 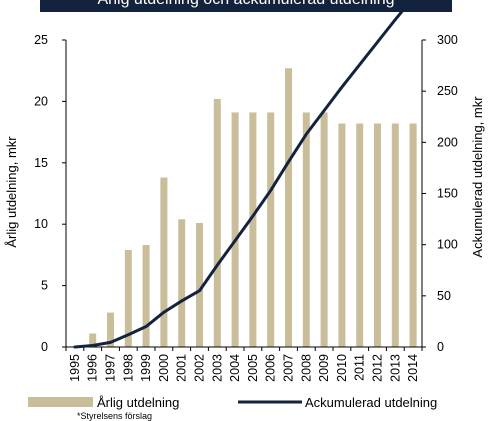 I want to click on y-right-tick-label: 200, so click(x=447, y=142).